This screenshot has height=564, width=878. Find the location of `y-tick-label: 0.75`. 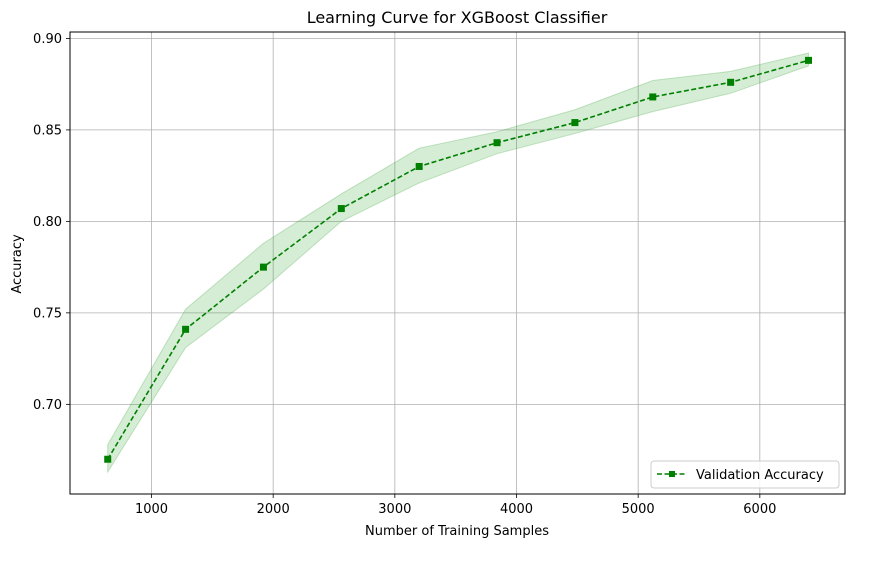

y-tick-label: 0.75 is located at coordinates (47, 313).